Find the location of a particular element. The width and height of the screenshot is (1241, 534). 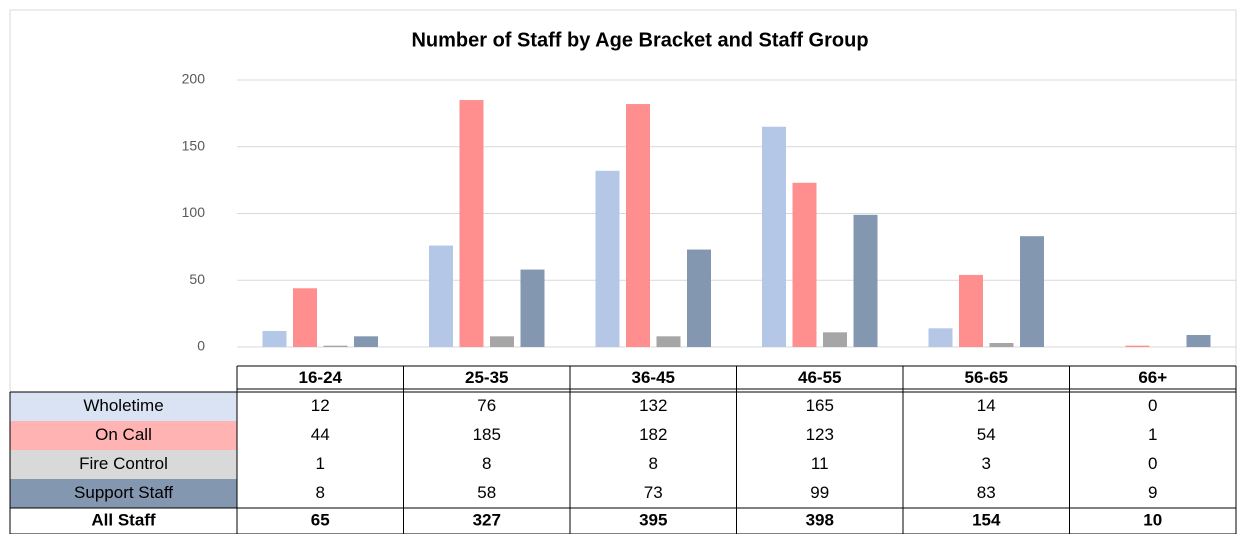

series-label: On Call is located at coordinates (123, 434).